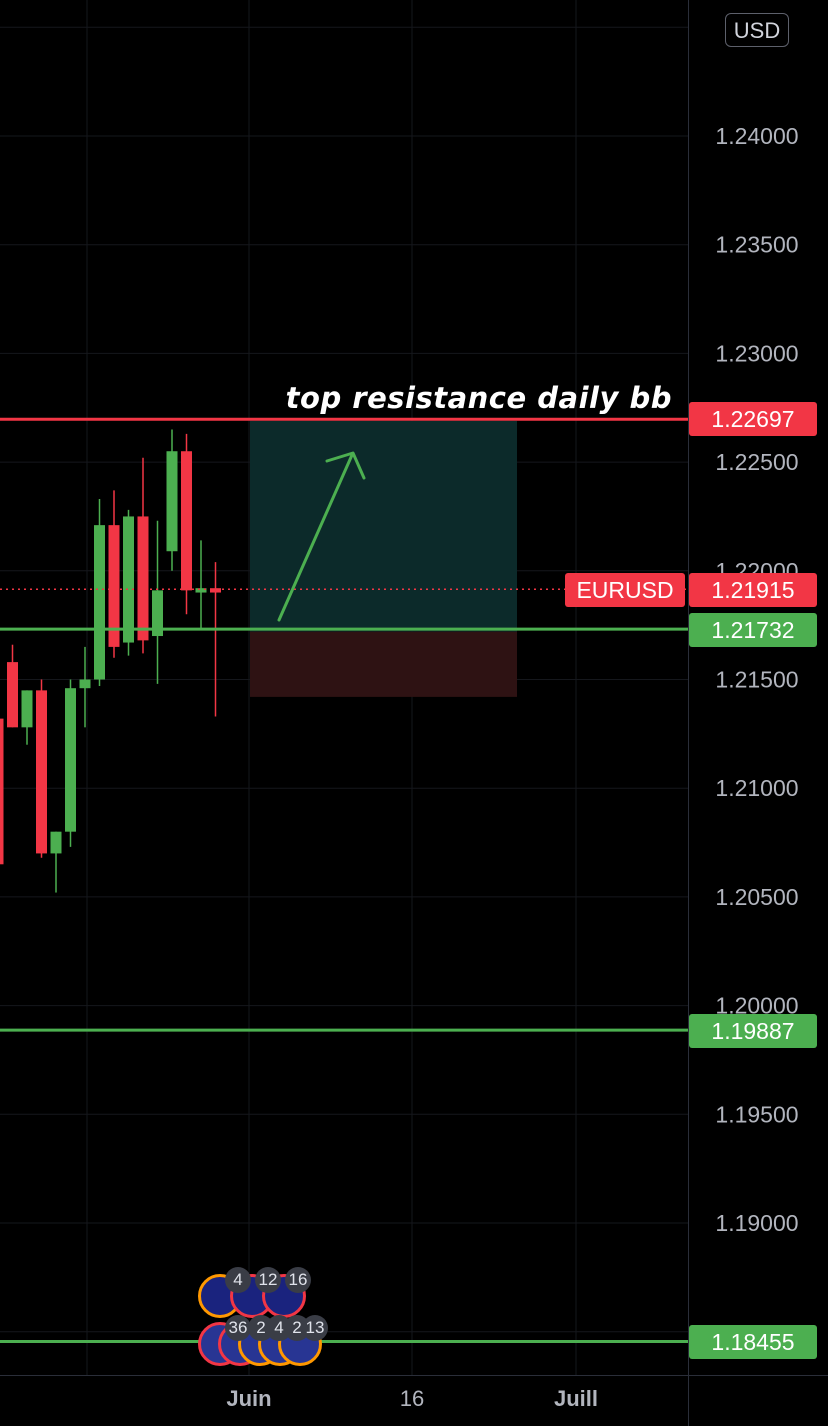  What do you see at coordinates (756, 462) in the screenshot?
I see `y-tick-label: 1.22500` at bounding box center [756, 462].